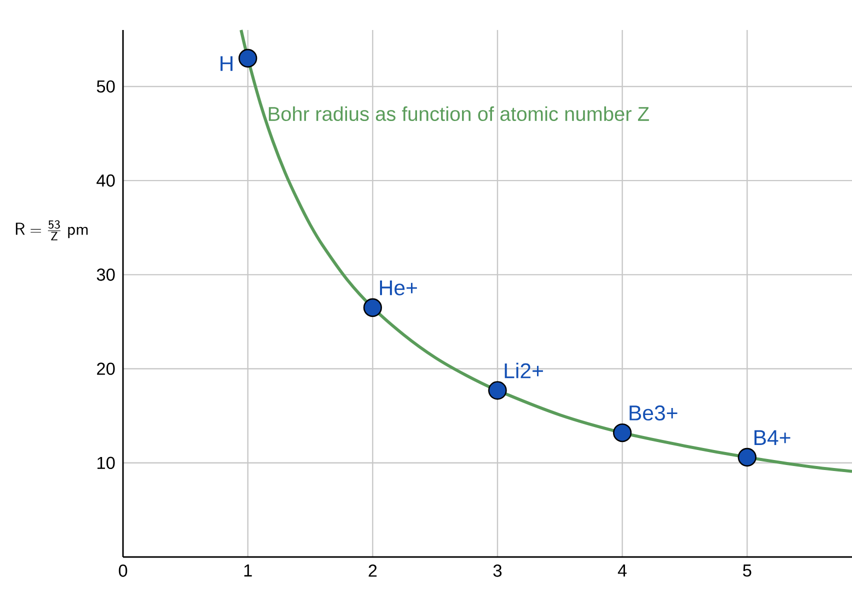  Describe the element at coordinates (105, 274) in the screenshot. I see `y-tick-label: 30` at that location.